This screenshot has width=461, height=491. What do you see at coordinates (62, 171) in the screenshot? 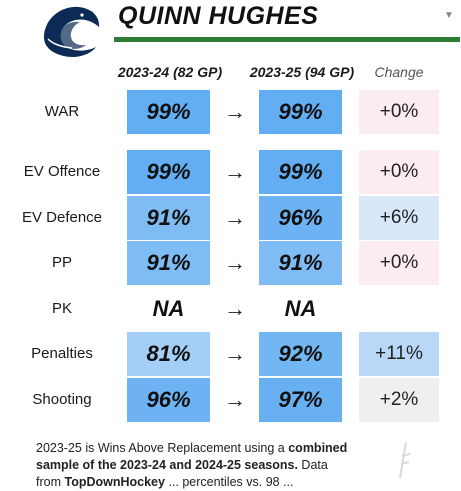
I see `row-label: EV Offence` at bounding box center [62, 171].